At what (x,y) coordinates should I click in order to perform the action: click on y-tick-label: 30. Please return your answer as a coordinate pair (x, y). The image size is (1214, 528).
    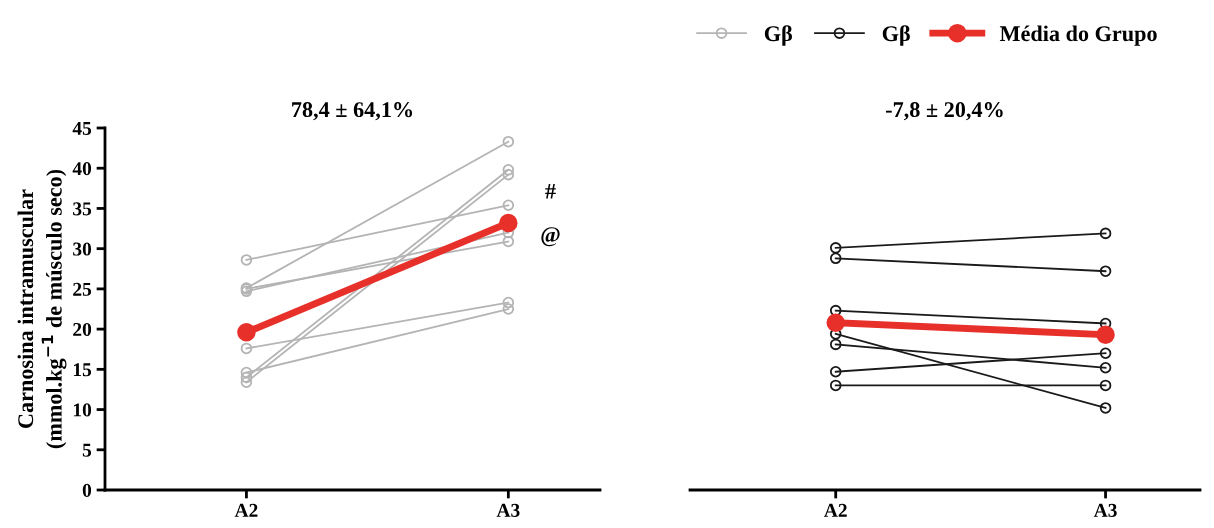
    Looking at the image, I should click on (82, 249).